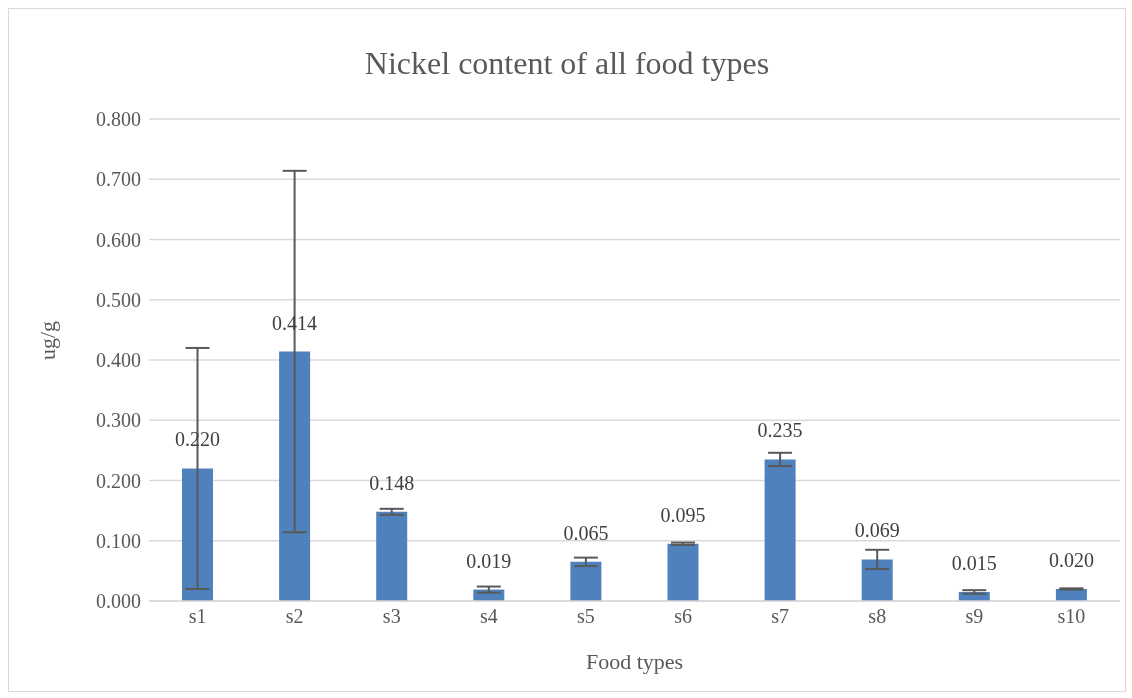 This screenshot has width=1132, height=698. What do you see at coordinates (118, 179) in the screenshot?
I see `y-tick-label: 0.700` at bounding box center [118, 179].